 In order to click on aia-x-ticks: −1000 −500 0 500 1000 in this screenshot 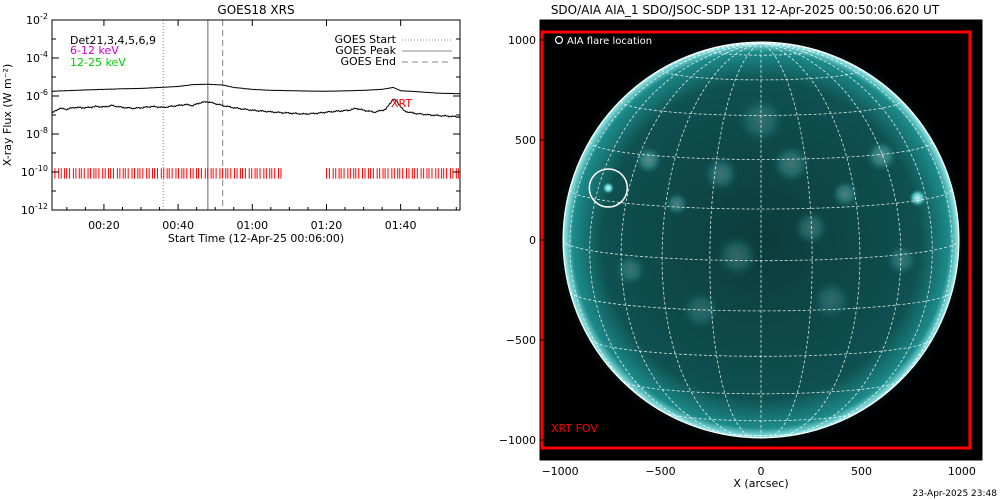, I will do `click(758, 465)`.